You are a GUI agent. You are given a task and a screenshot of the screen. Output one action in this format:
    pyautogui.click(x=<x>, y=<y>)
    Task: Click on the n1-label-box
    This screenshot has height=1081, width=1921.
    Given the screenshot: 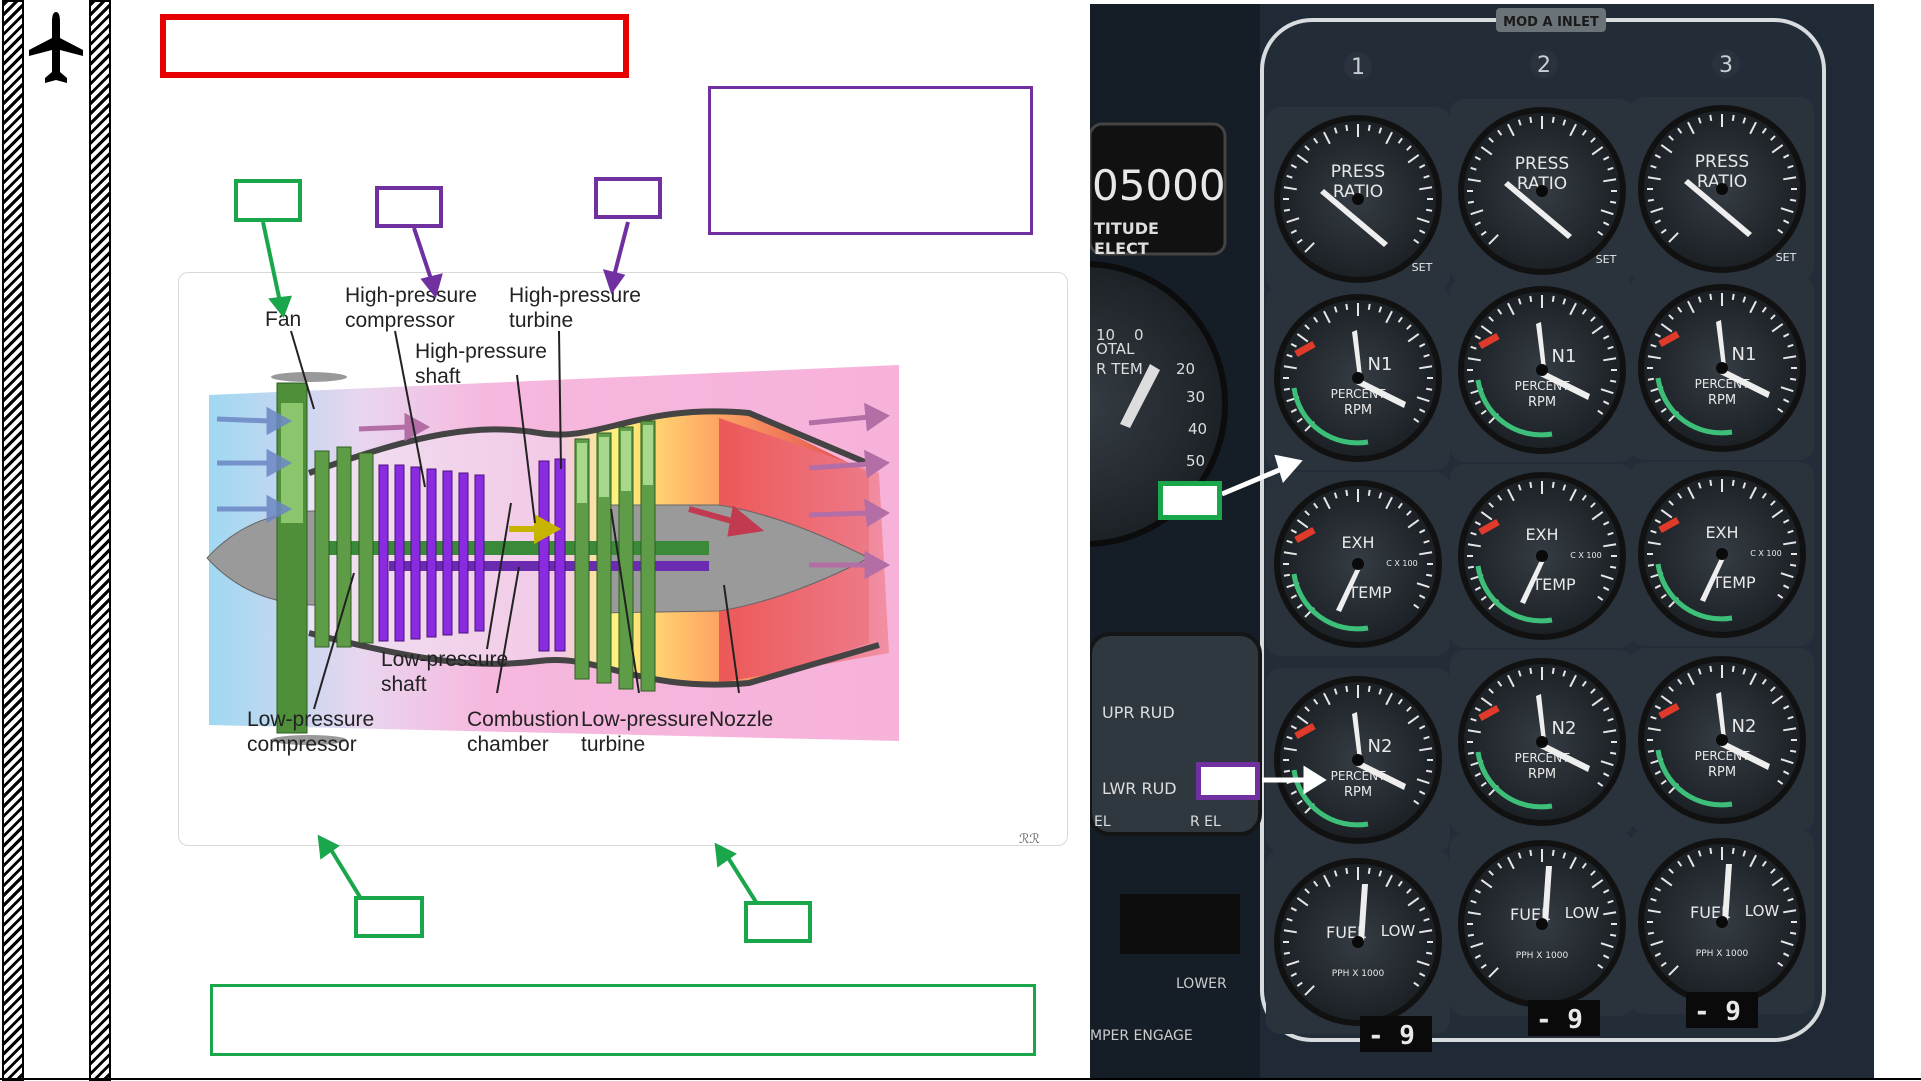 What is the action you would take?
    pyautogui.click(x=1190, y=500)
    